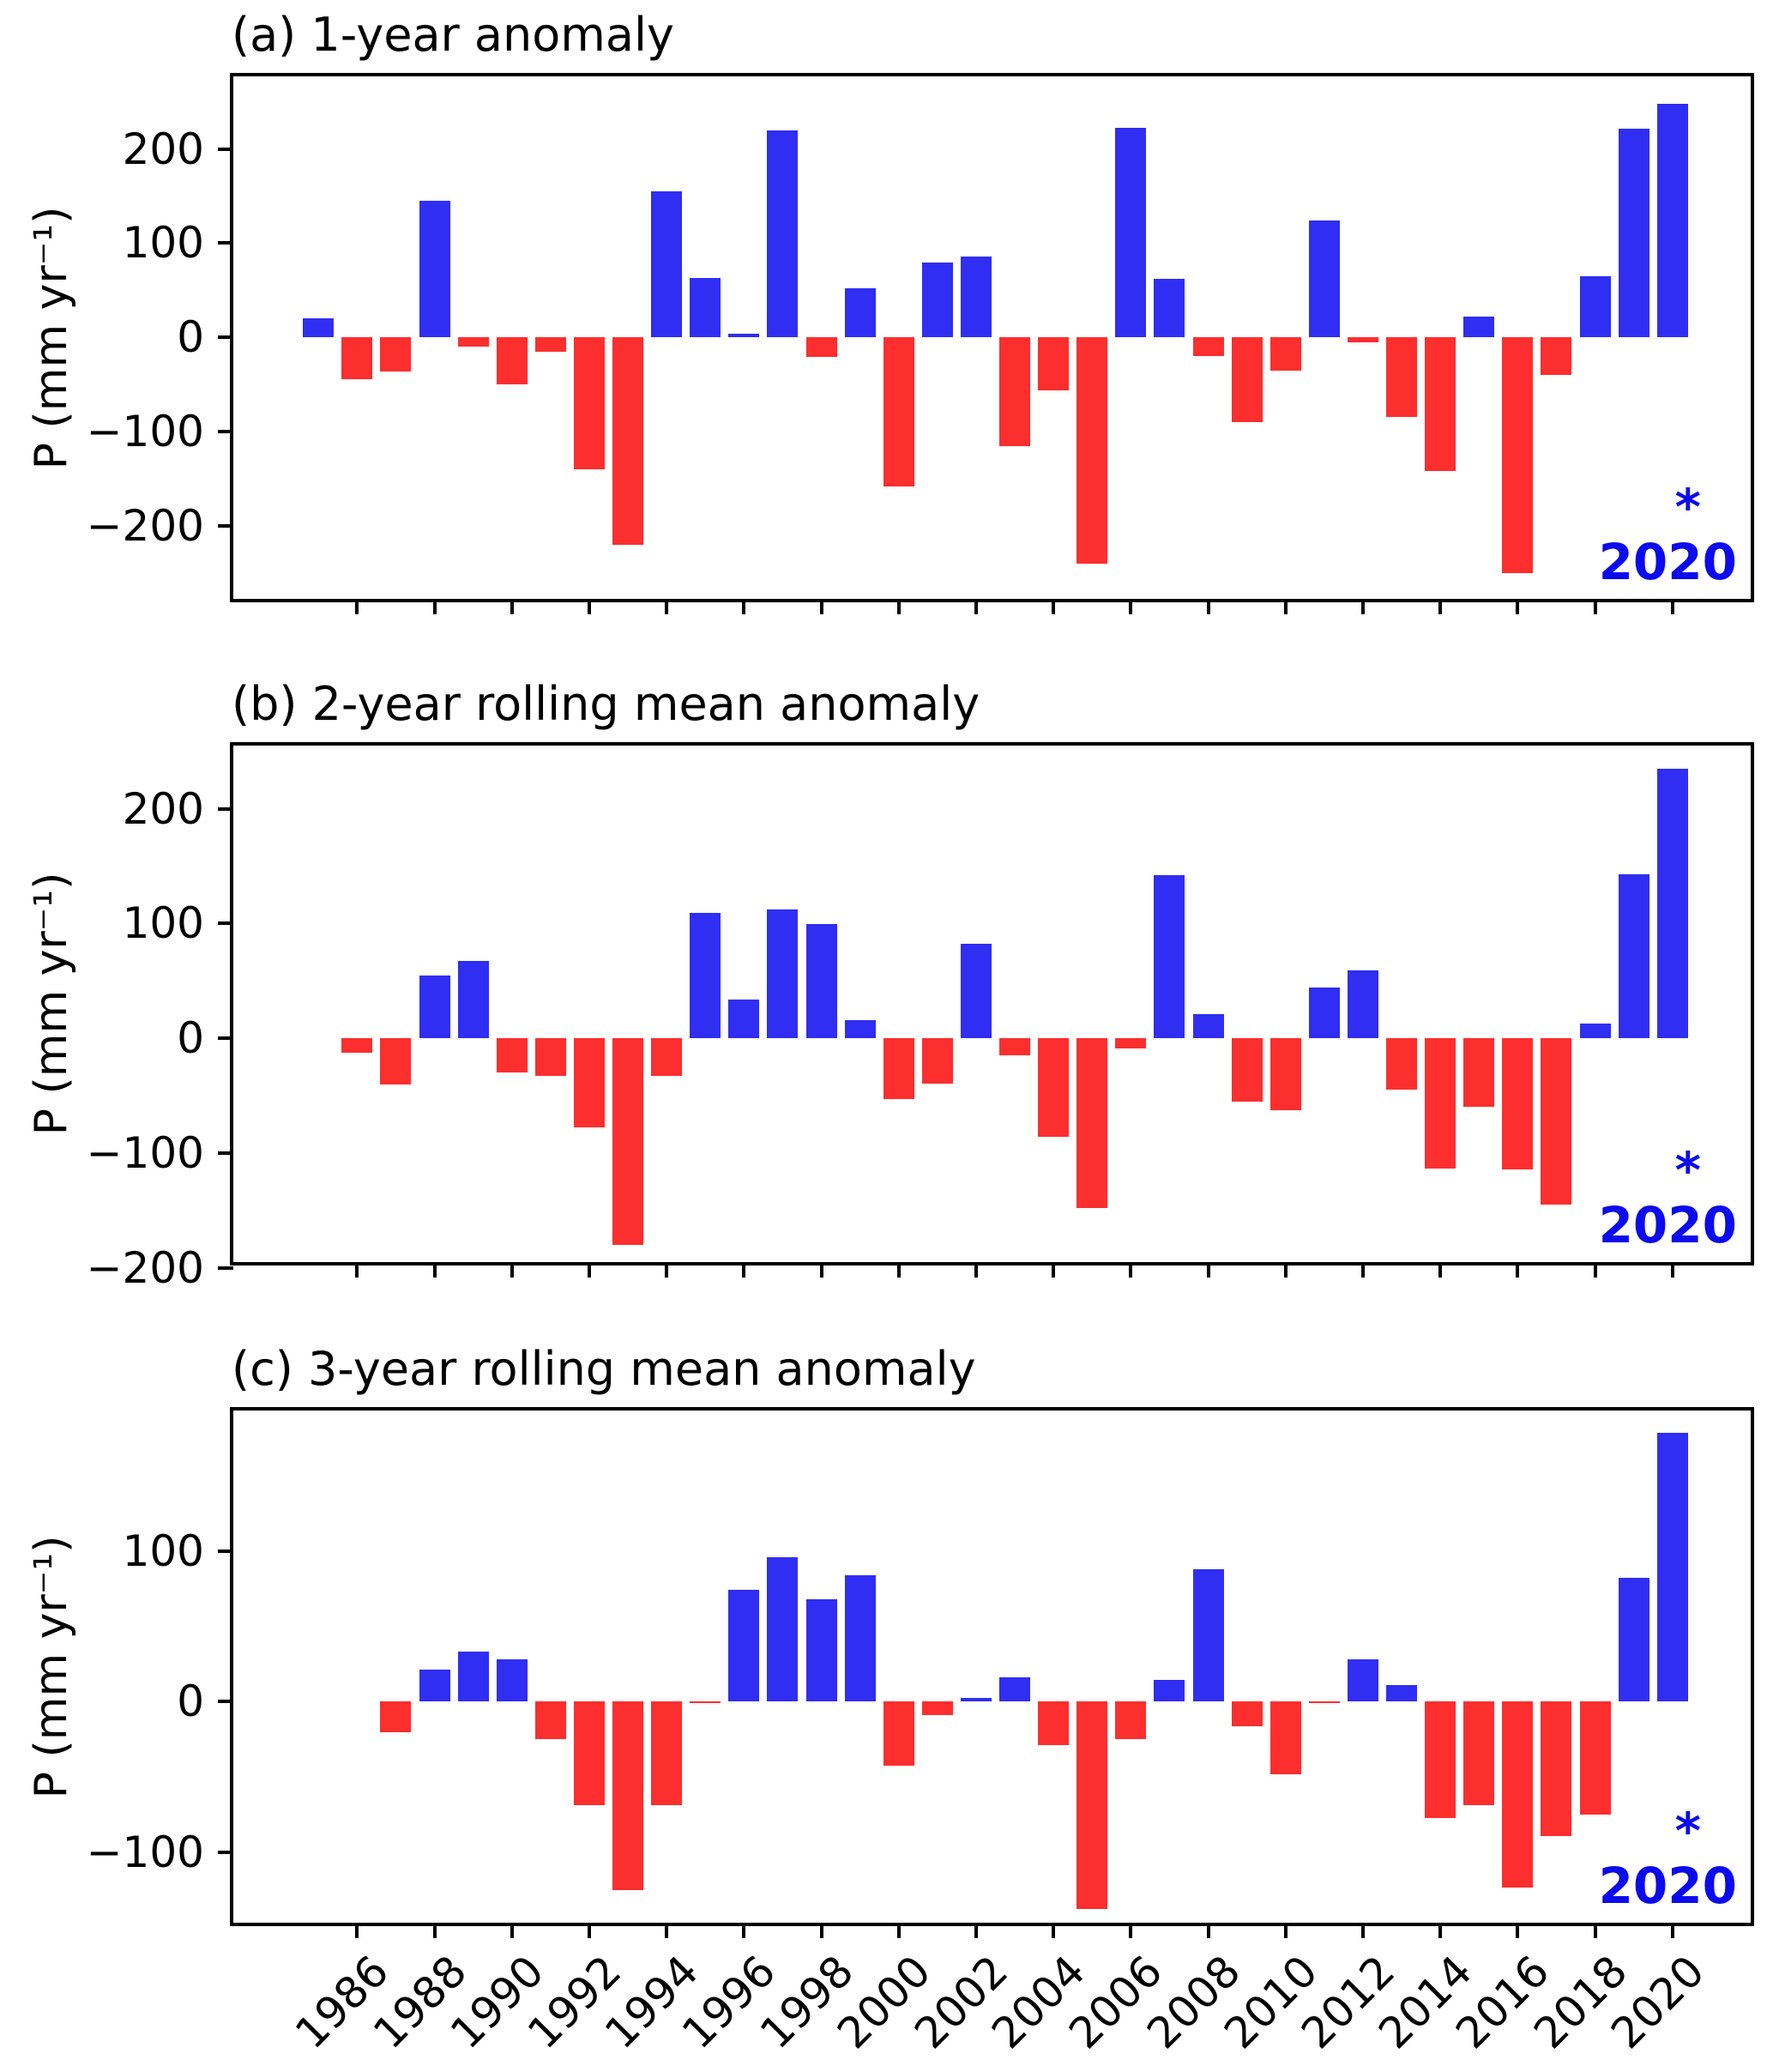  I want to click on bar-b-2009, so click(1247, 1070).